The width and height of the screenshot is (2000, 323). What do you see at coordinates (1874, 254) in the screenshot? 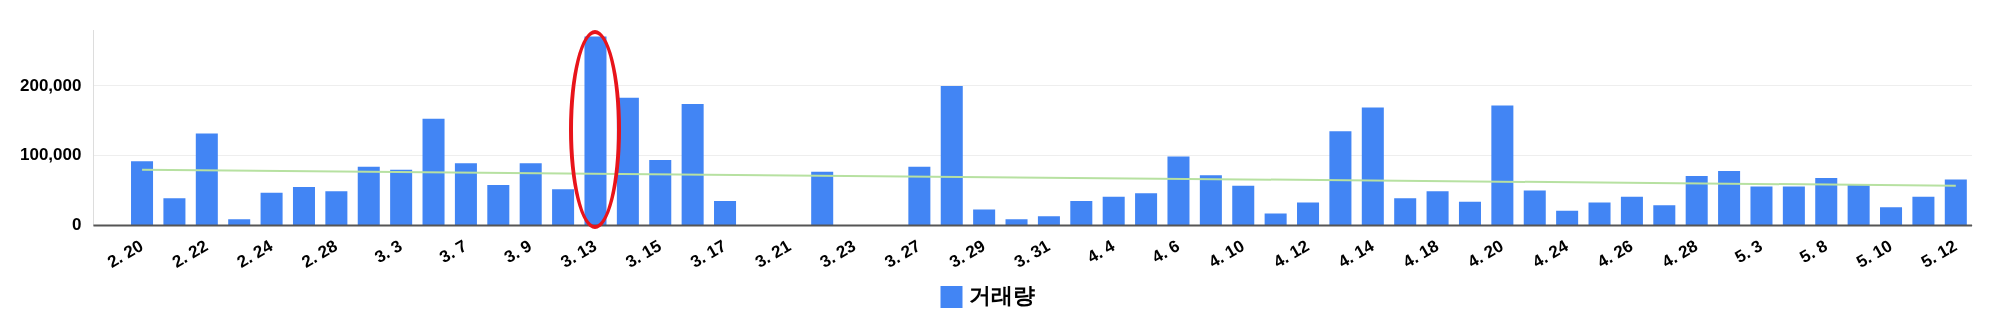
I see `x-tick-label: 5. 10` at bounding box center [1874, 254].